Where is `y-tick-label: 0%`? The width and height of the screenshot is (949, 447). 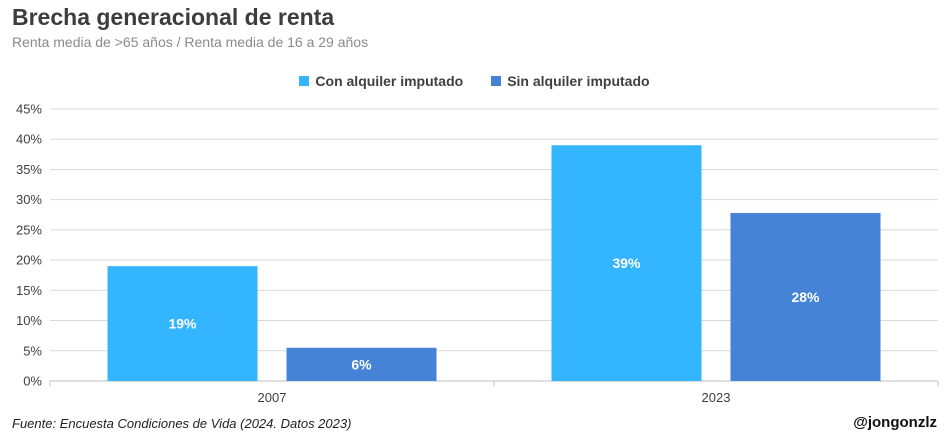 y-tick-label: 0% is located at coordinates (32, 381).